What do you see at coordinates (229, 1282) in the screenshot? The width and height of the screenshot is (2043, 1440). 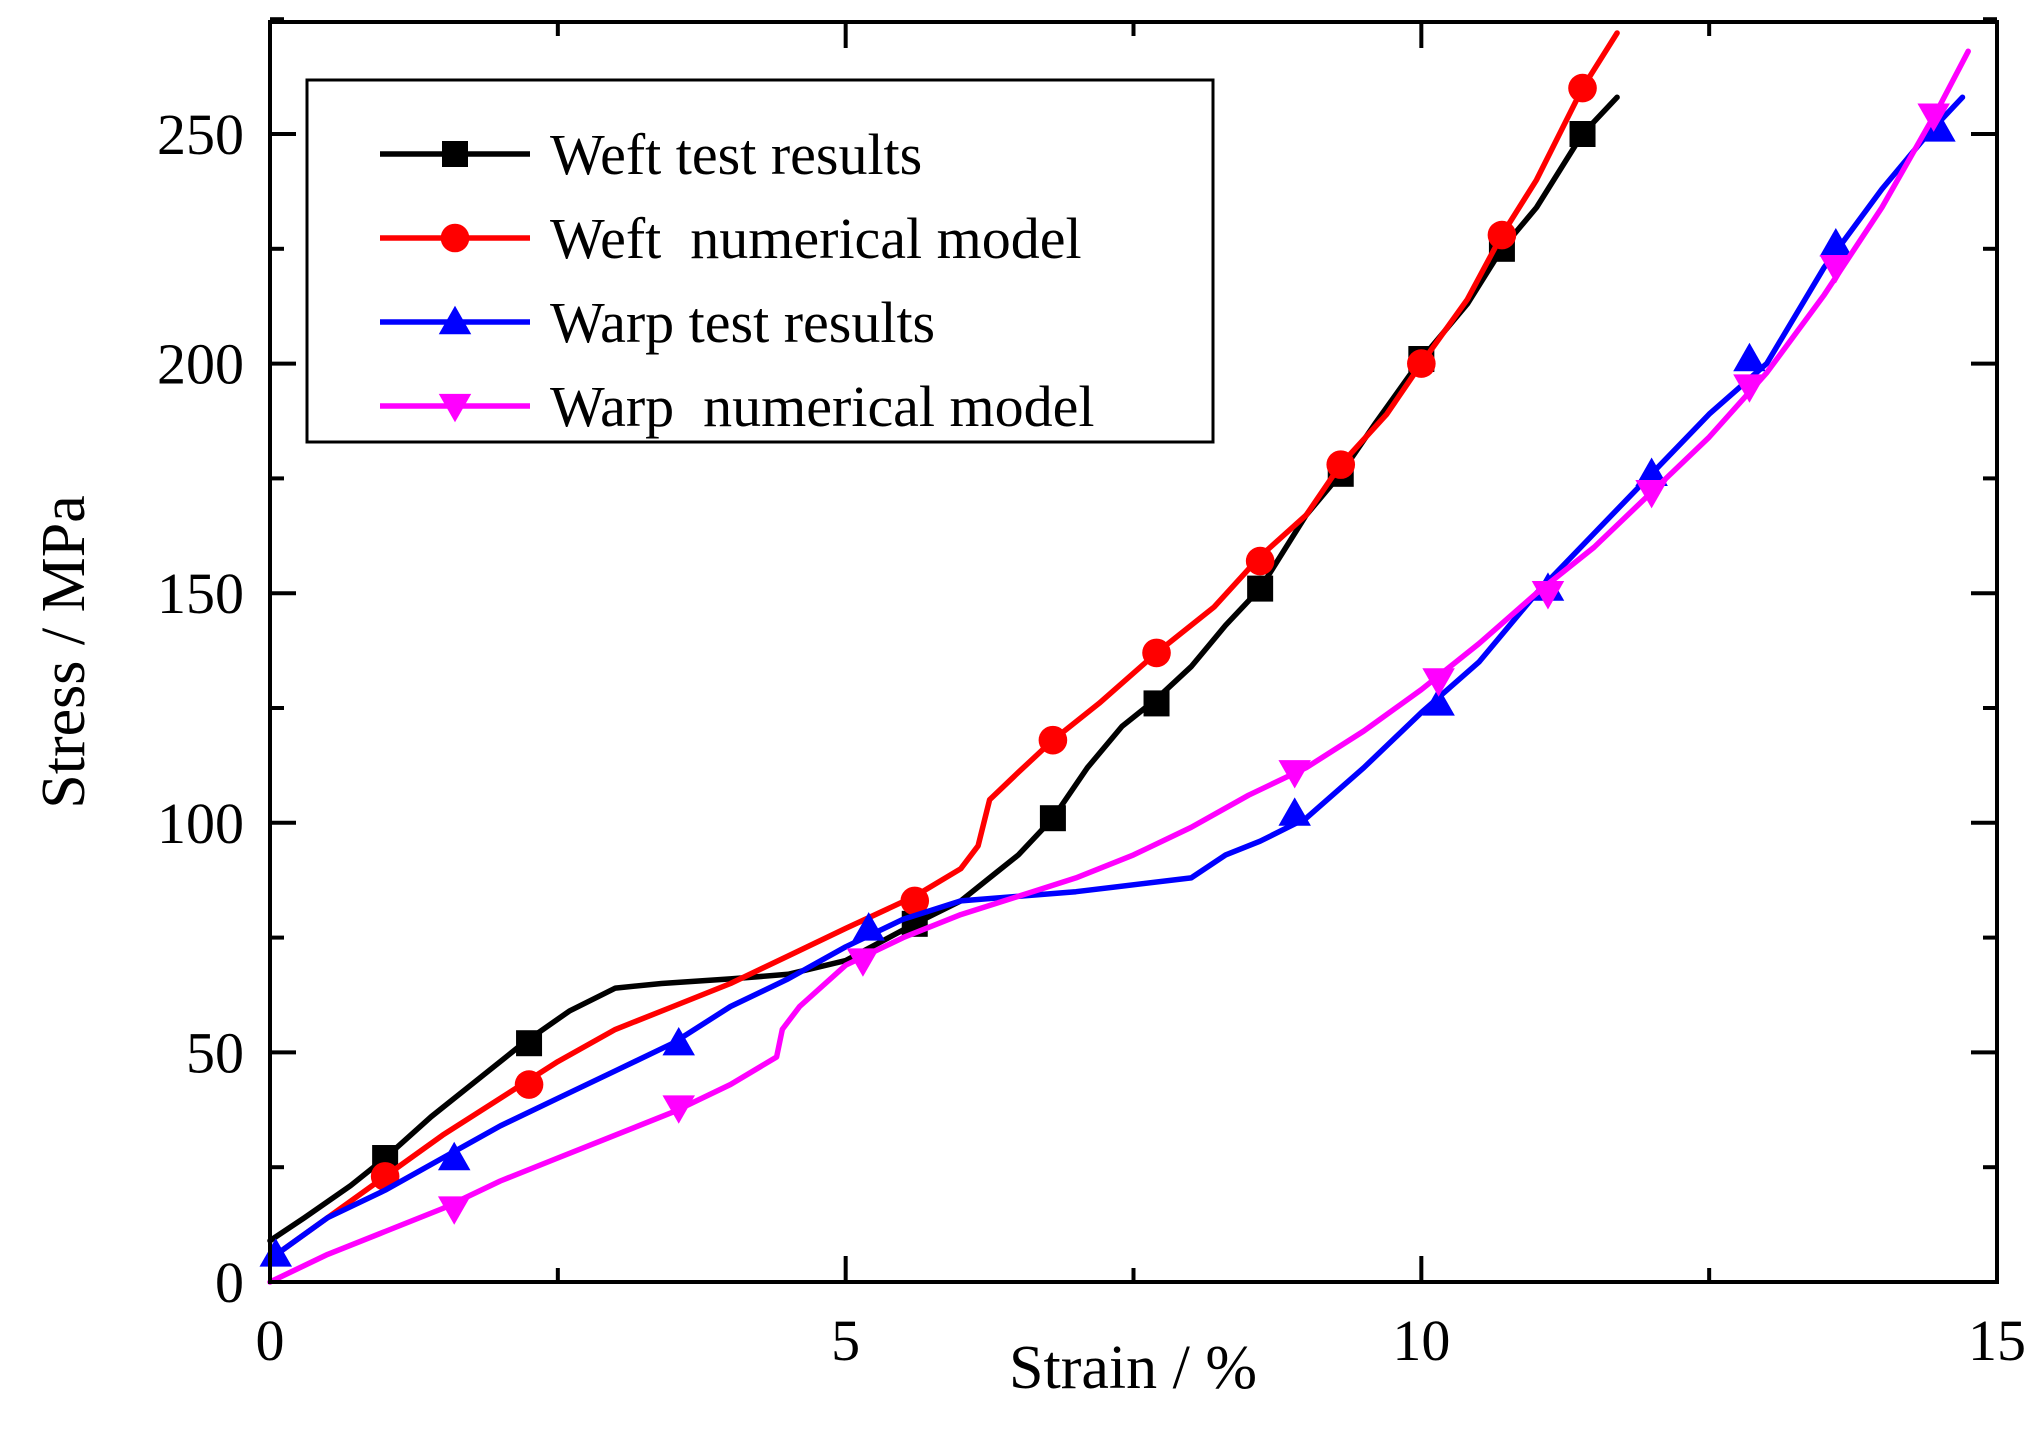 I see `y-tick-label: 0` at bounding box center [229, 1282].